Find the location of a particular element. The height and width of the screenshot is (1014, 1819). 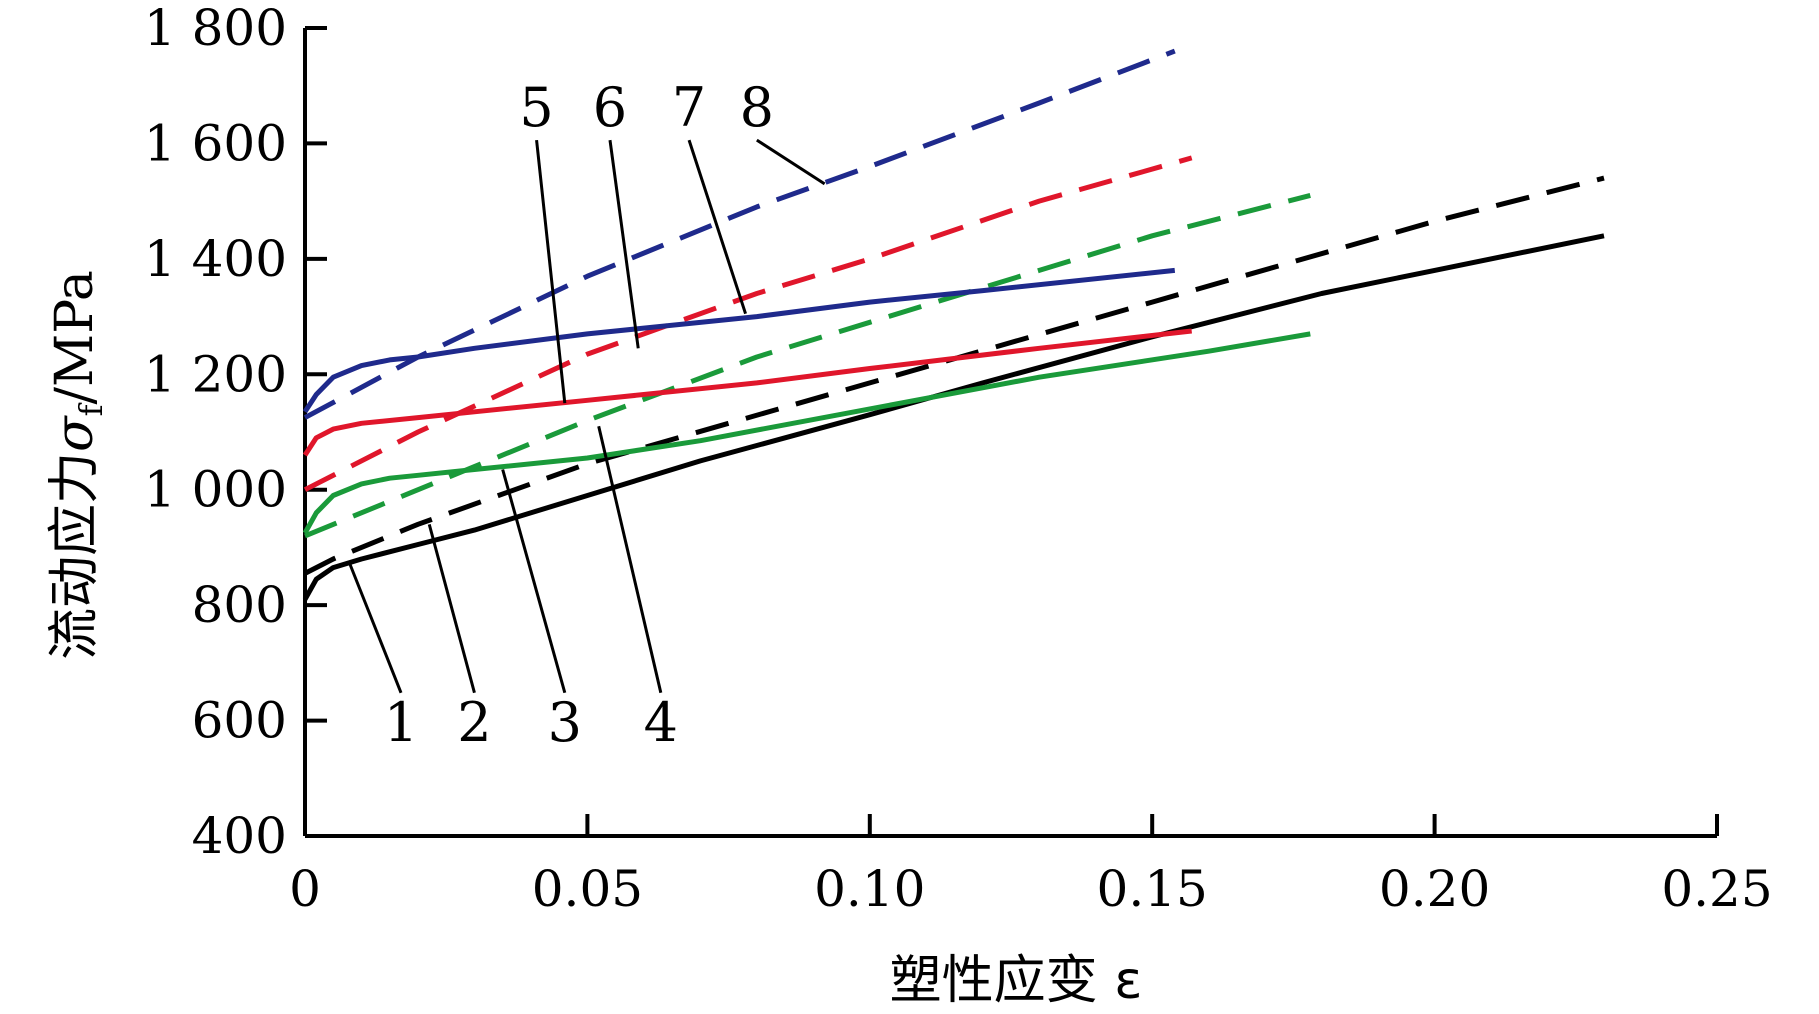

x-tick-label: 0.05 is located at coordinates (587, 889).